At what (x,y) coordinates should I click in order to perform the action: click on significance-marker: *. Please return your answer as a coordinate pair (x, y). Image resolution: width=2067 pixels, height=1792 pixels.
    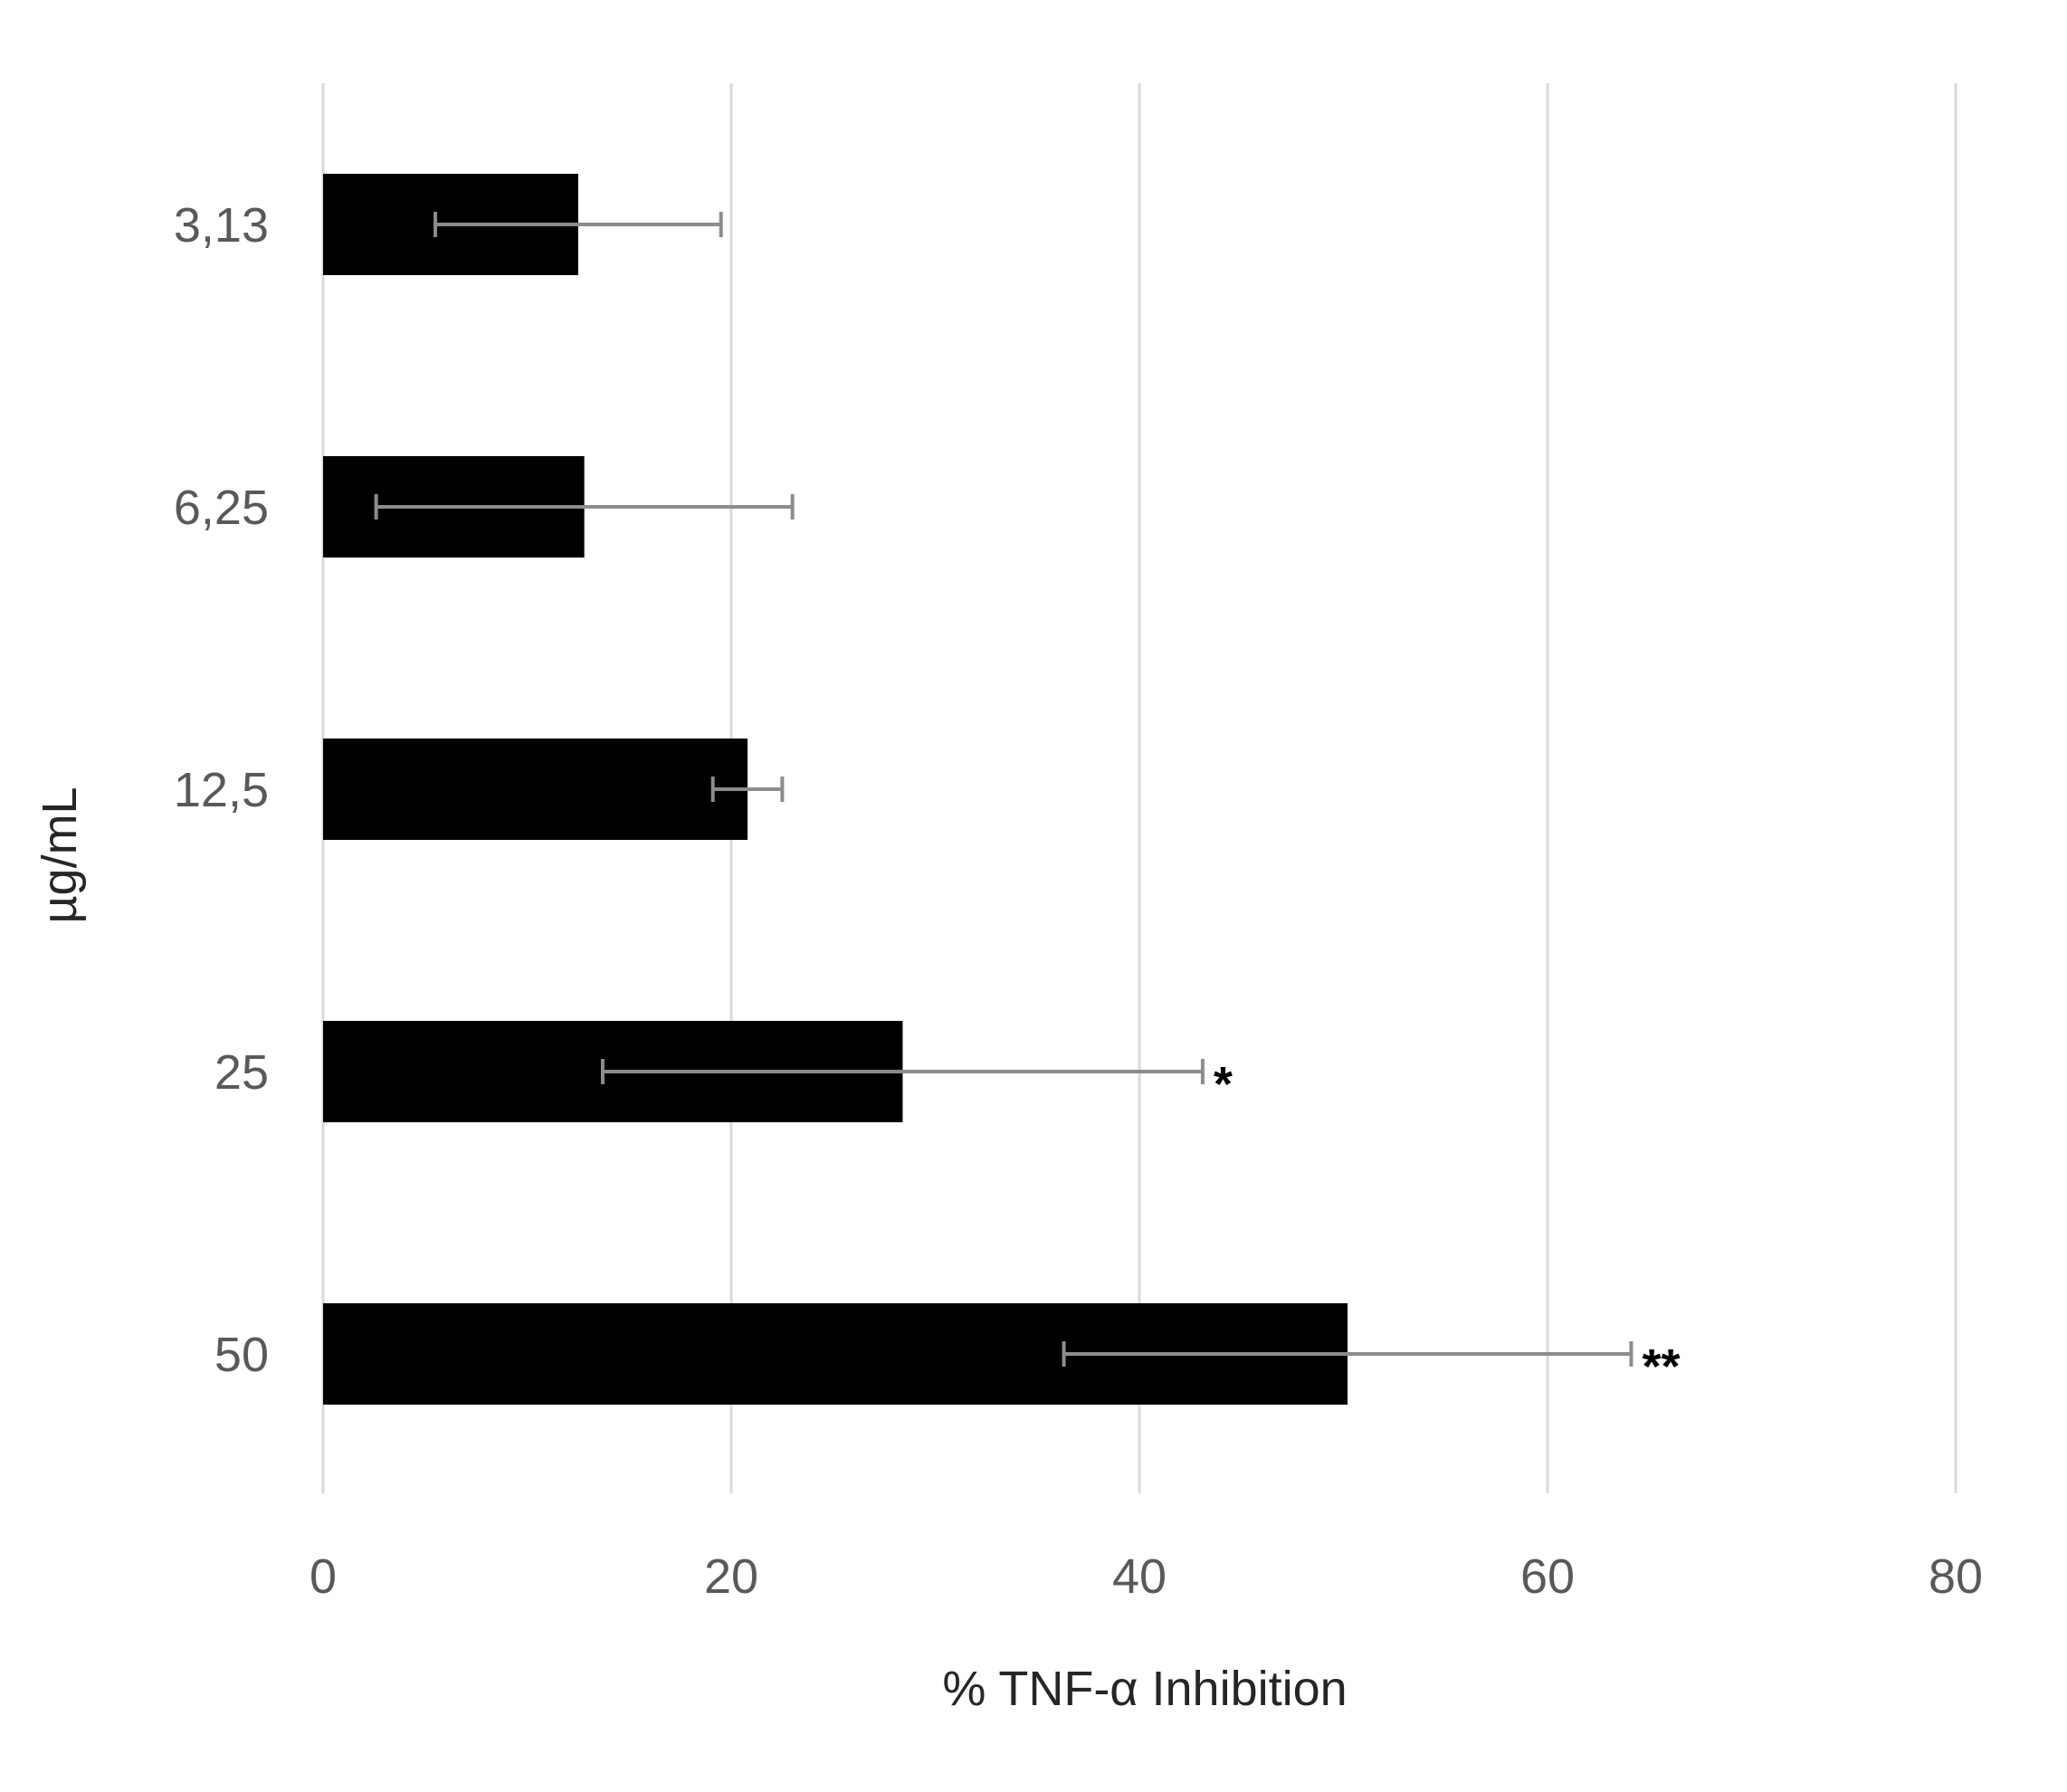
    Looking at the image, I should click on (1223, 1084).